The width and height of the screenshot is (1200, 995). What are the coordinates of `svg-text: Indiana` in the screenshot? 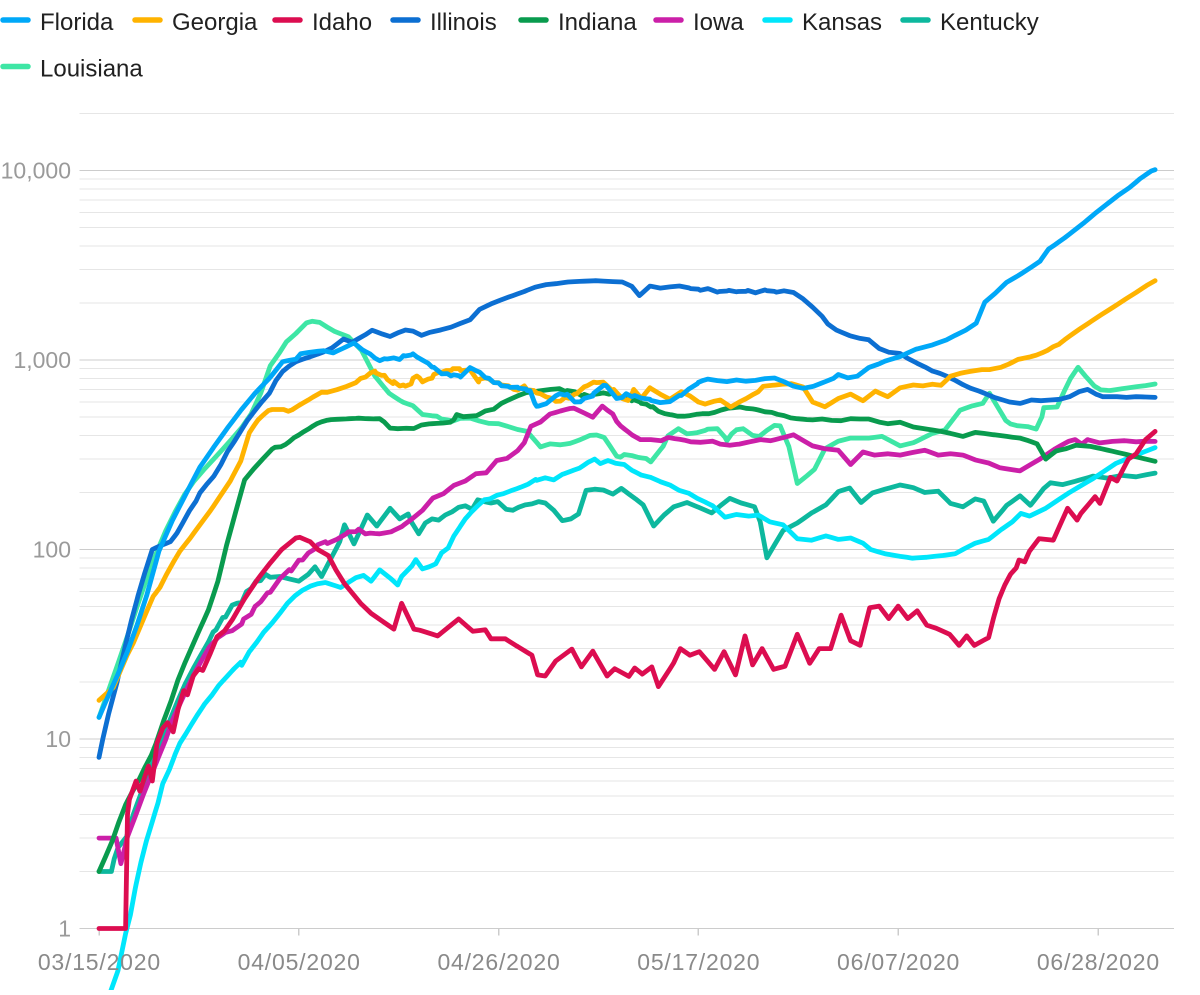 It's located at (597, 22).